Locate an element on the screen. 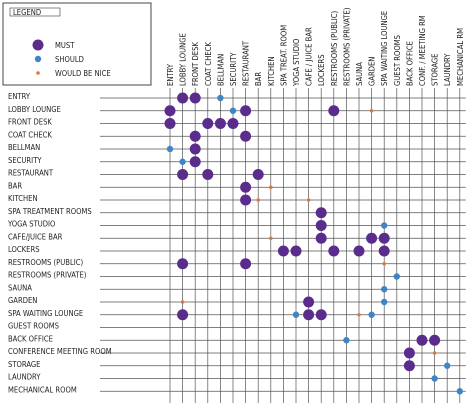 Image resolution: width=474 pixels, height=403 pixels. column-label: BAR is located at coordinates (258, 79).